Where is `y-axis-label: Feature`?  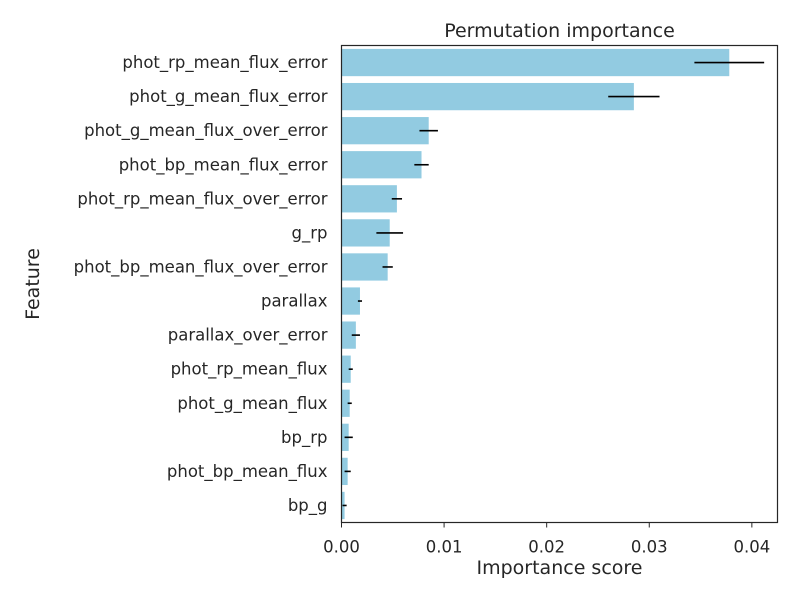 y-axis-label: Feature is located at coordinates (33, 284).